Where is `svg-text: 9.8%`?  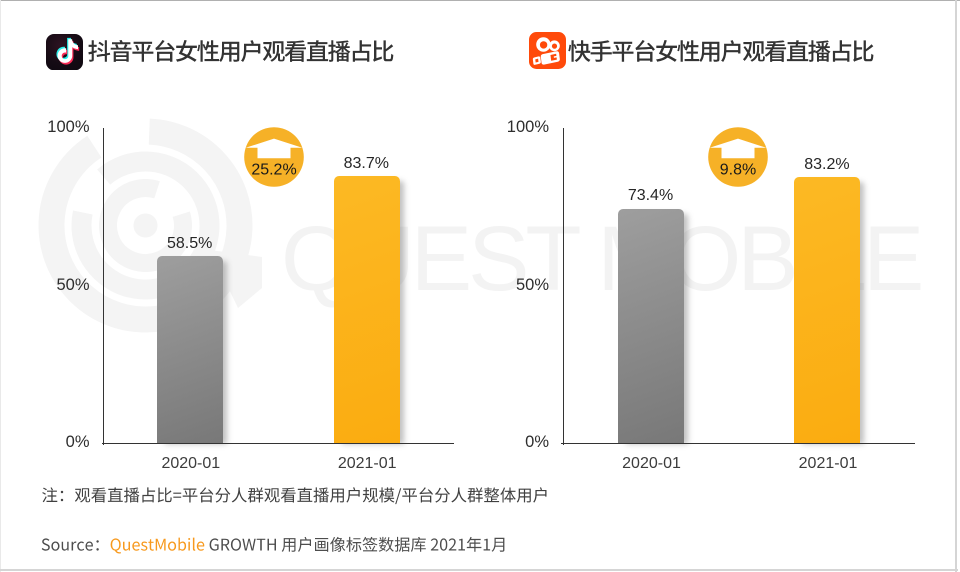
svg-text: 9.8% is located at coordinates (738, 170).